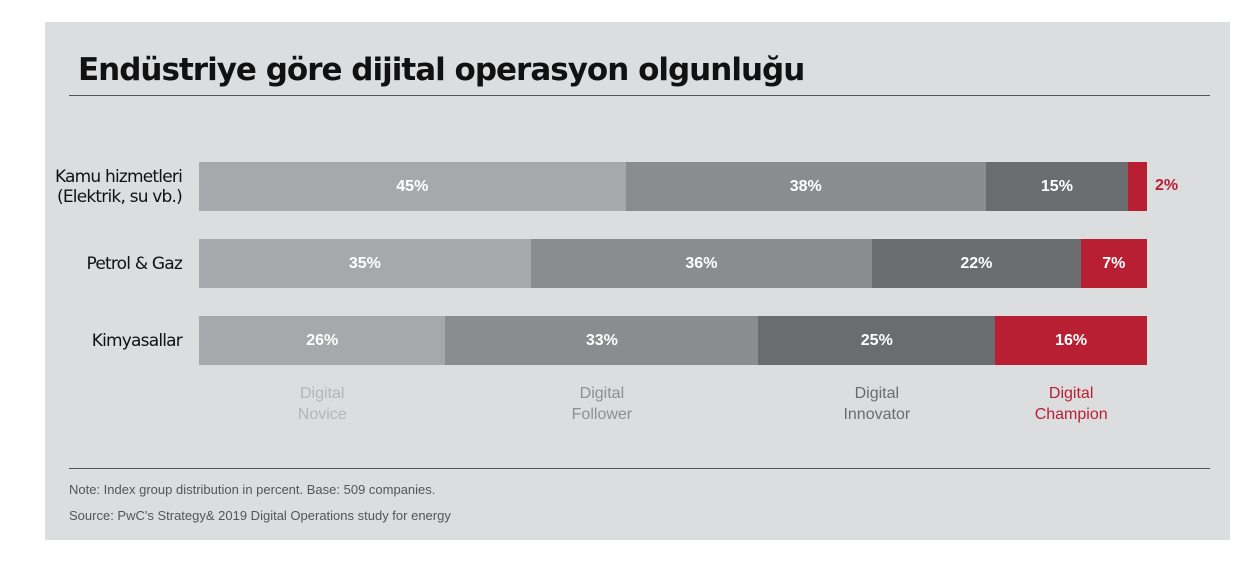 The height and width of the screenshot is (566, 1252). Describe the element at coordinates (1113, 263) in the screenshot. I see `bar-segment: 7%` at that location.